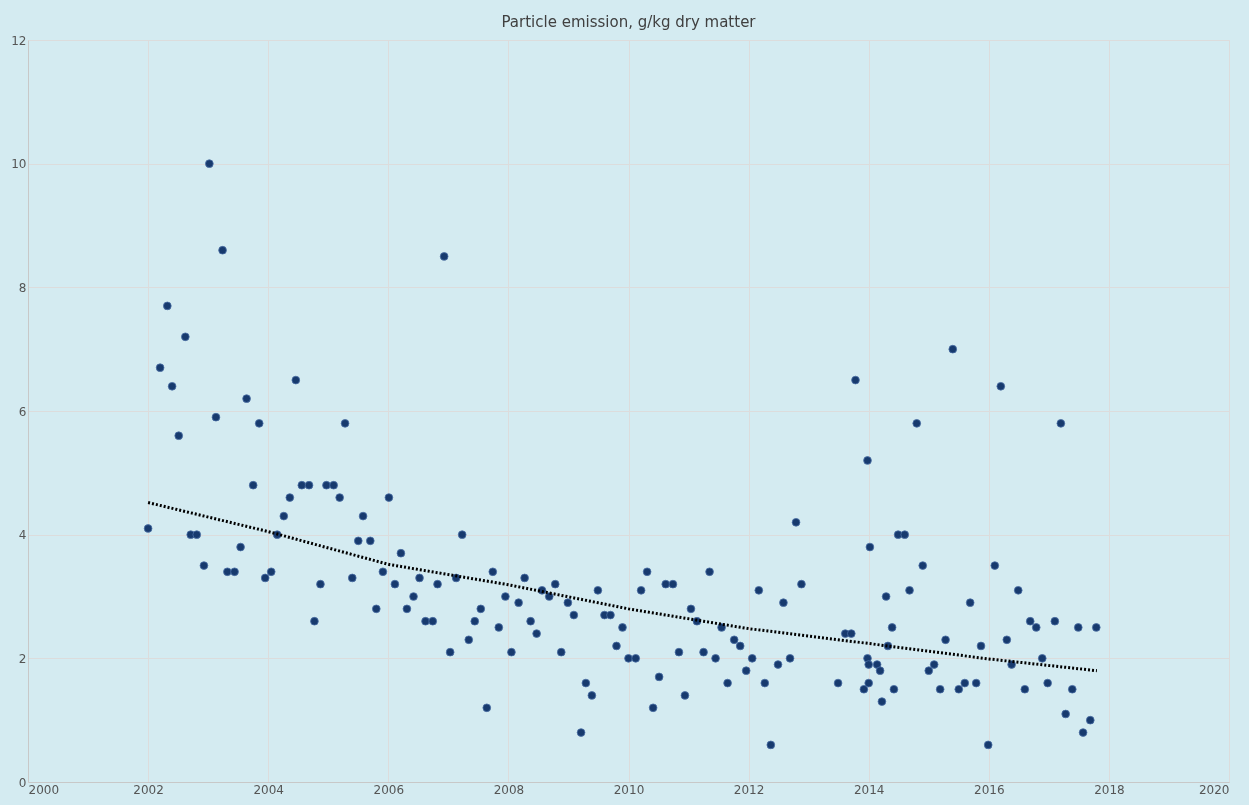  Describe the element at coordinates (1109, 789) in the screenshot. I see `x-tick-label: 2018` at that location.